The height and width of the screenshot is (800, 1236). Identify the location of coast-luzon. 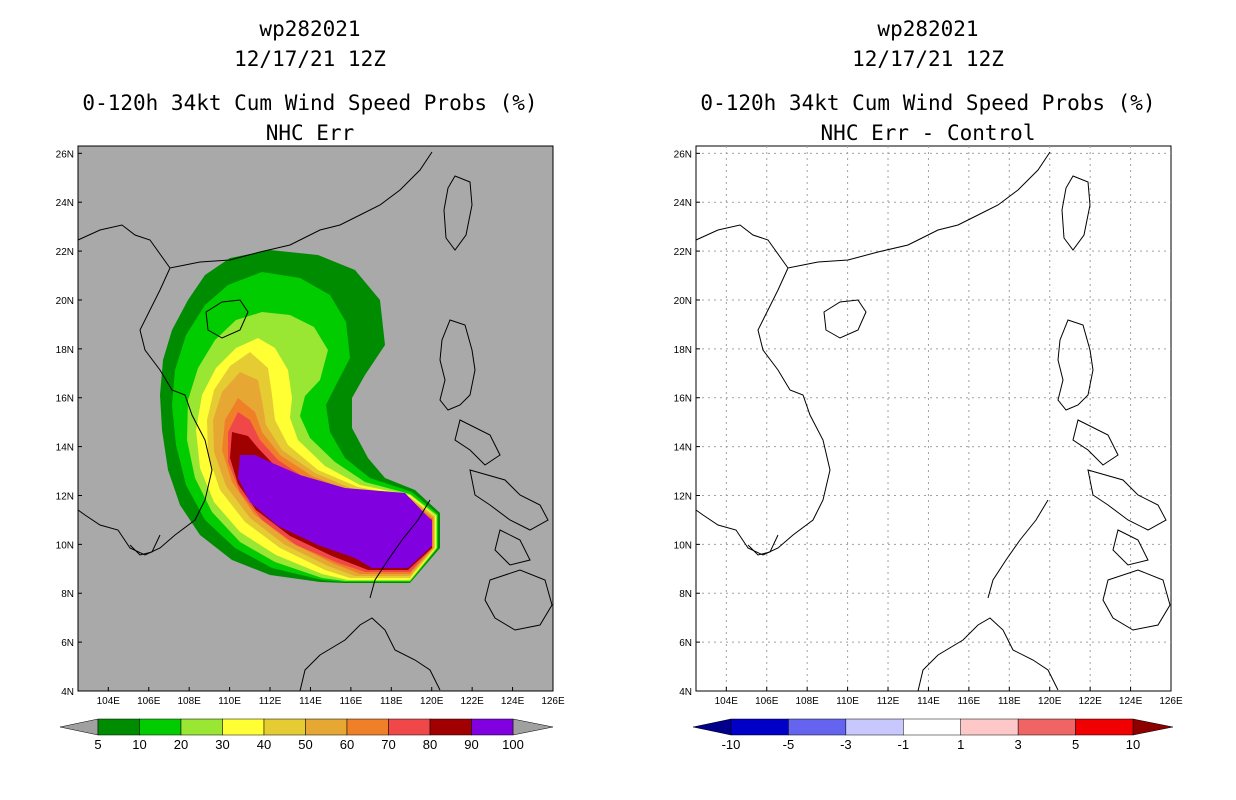
(1088, 392).